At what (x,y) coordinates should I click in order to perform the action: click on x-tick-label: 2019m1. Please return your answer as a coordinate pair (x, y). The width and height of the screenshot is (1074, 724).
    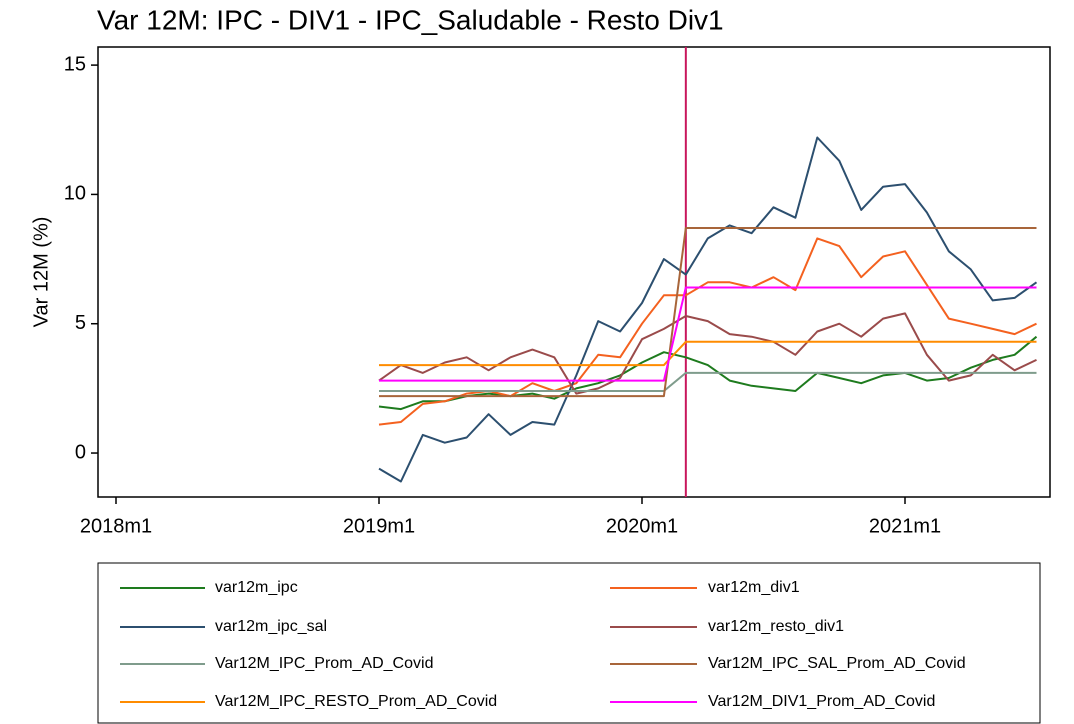
    Looking at the image, I should click on (379, 526).